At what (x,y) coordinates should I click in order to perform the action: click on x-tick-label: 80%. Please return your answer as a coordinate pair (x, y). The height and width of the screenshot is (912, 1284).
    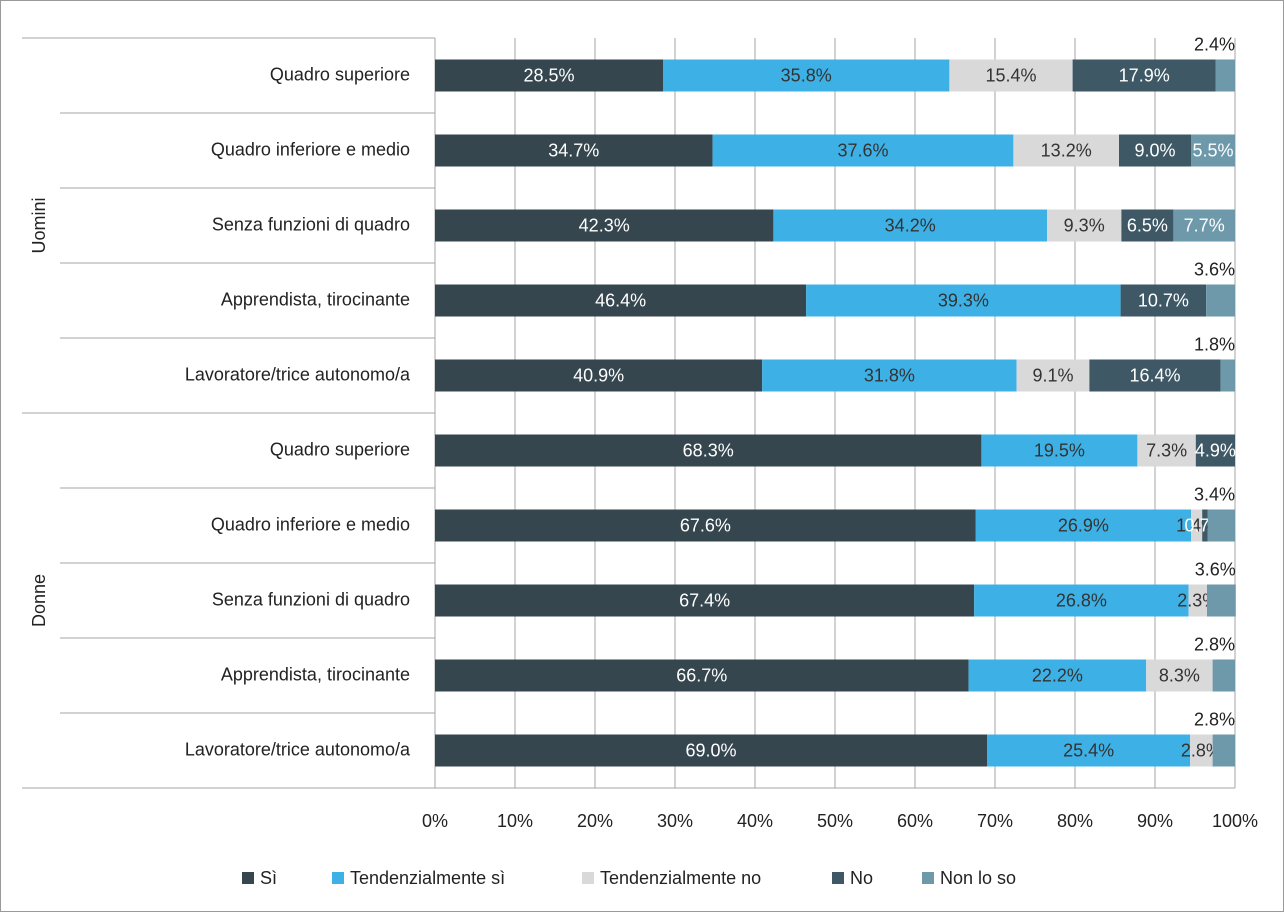
    Looking at the image, I should click on (1075, 821).